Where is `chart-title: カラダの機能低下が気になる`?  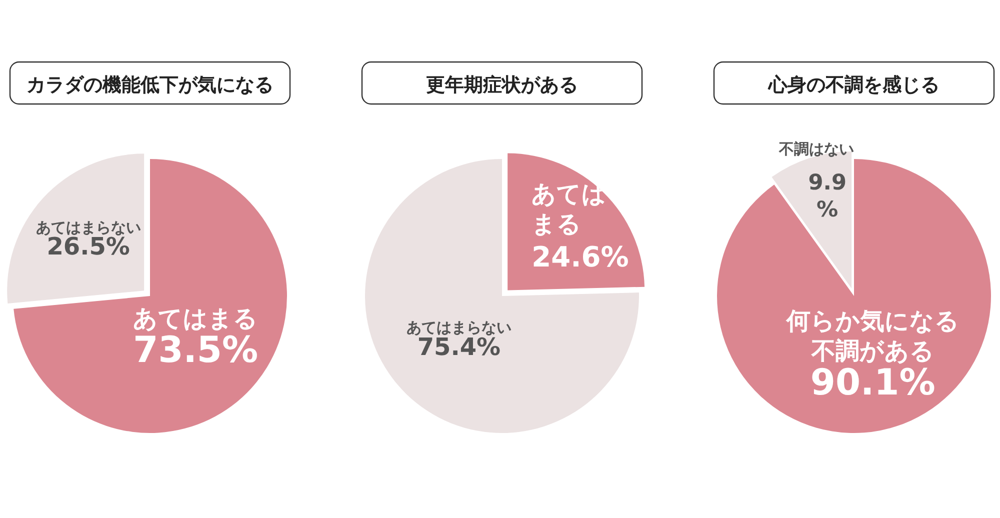 chart-title: カラダの機能低下が気になる is located at coordinates (150, 85).